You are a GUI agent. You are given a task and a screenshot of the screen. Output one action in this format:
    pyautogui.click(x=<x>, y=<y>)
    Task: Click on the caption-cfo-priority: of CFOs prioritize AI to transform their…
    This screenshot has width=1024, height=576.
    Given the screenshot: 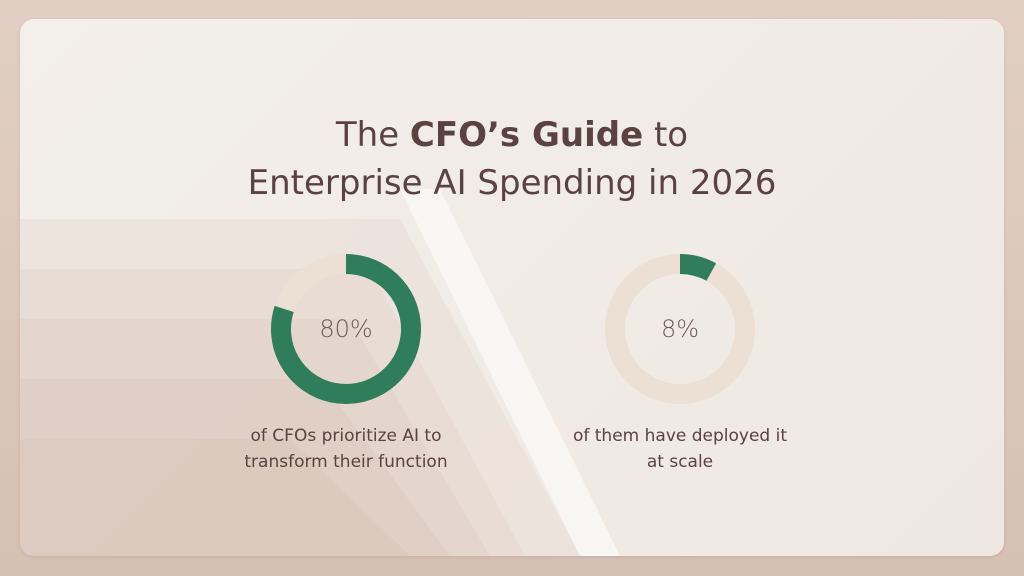 What is the action you would take?
    pyautogui.click(x=346, y=449)
    